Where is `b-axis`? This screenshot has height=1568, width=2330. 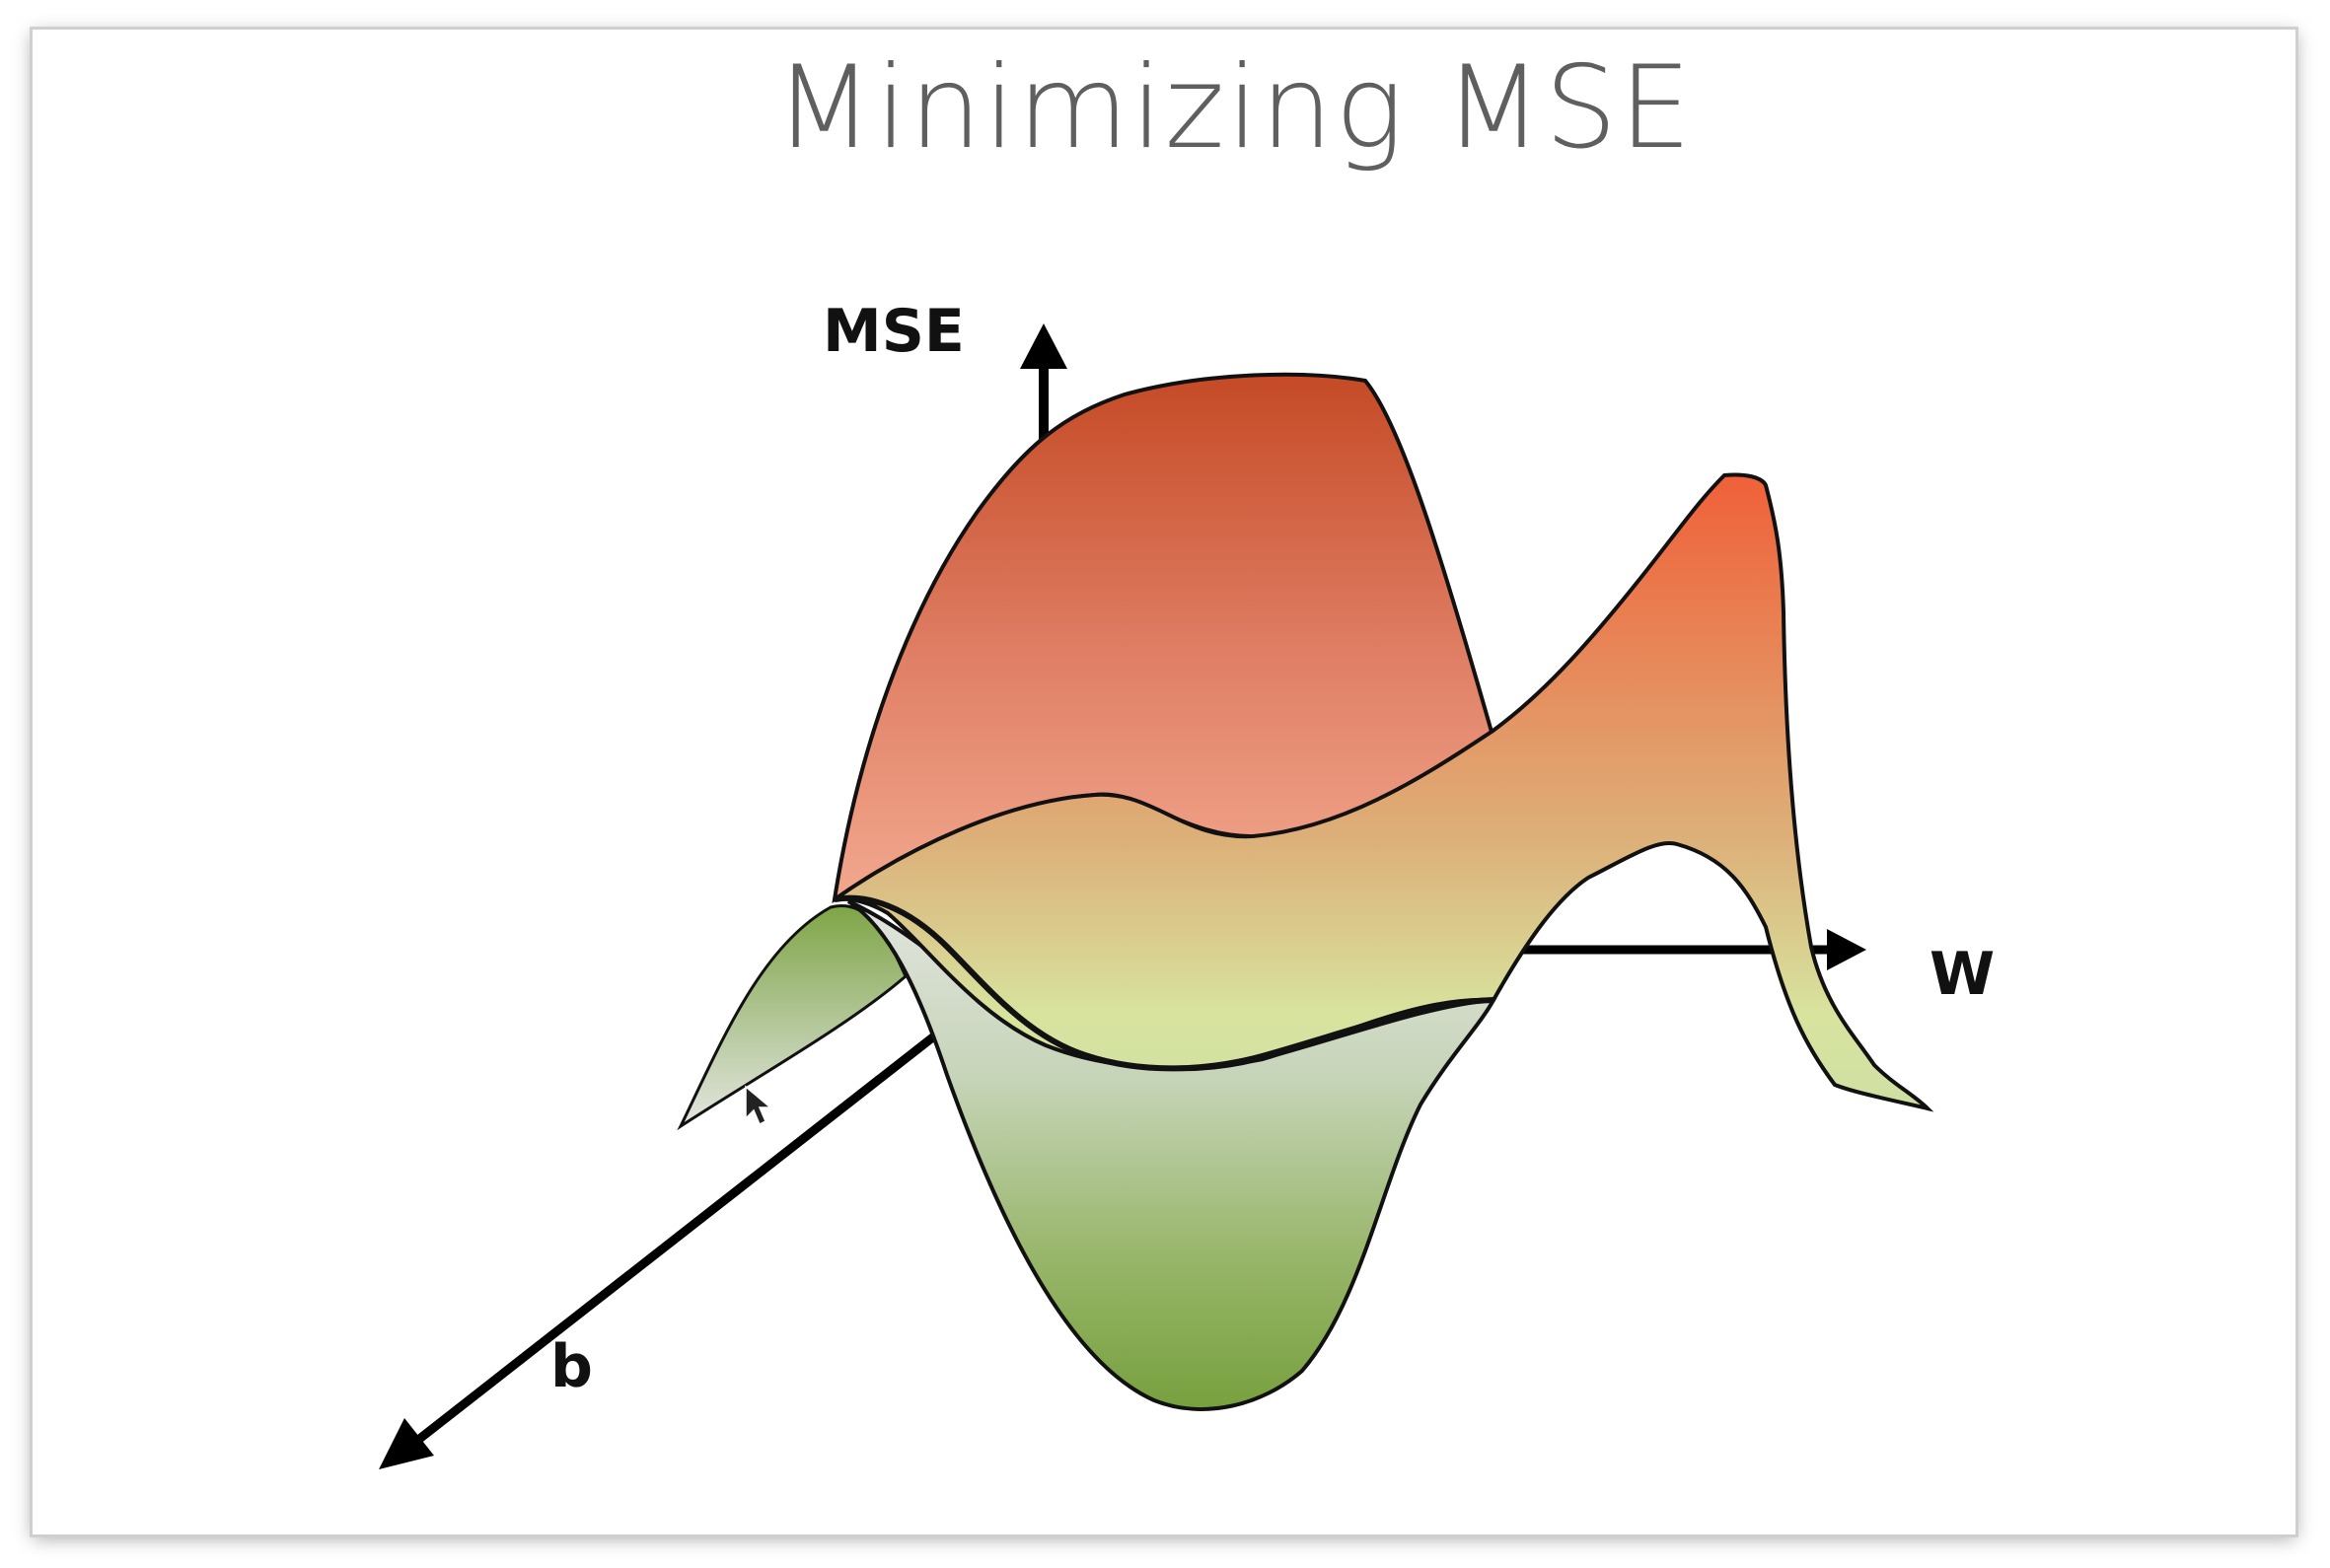
b-axis is located at coordinates (658, 1250).